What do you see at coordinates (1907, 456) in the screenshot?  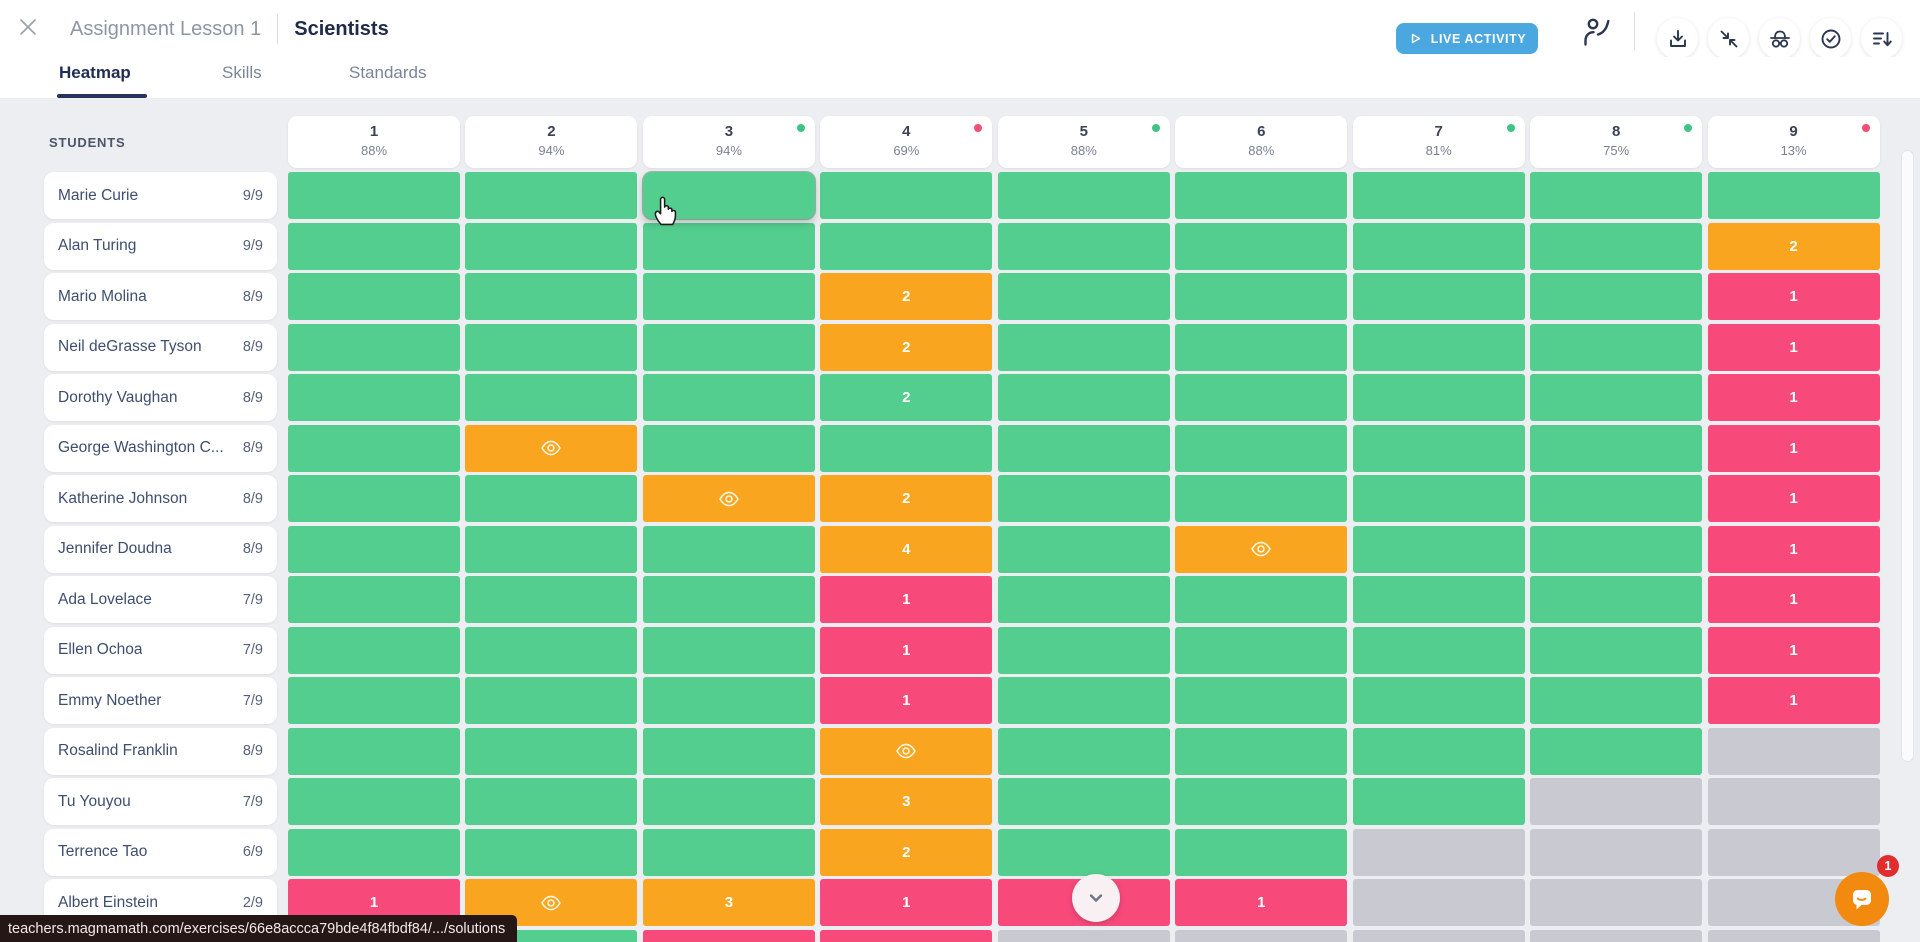 I see `vertical-scrollbar` at bounding box center [1907, 456].